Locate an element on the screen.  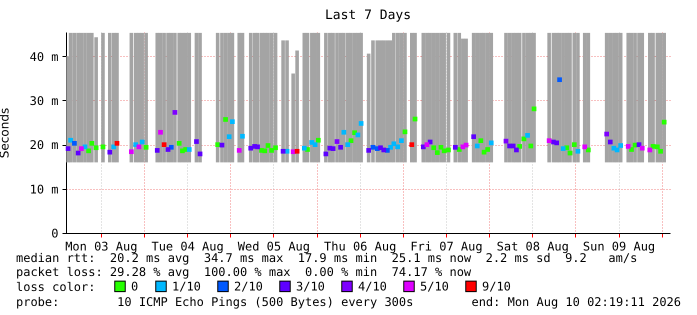
legend-label: 3/10 is located at coordinates (310, 286).